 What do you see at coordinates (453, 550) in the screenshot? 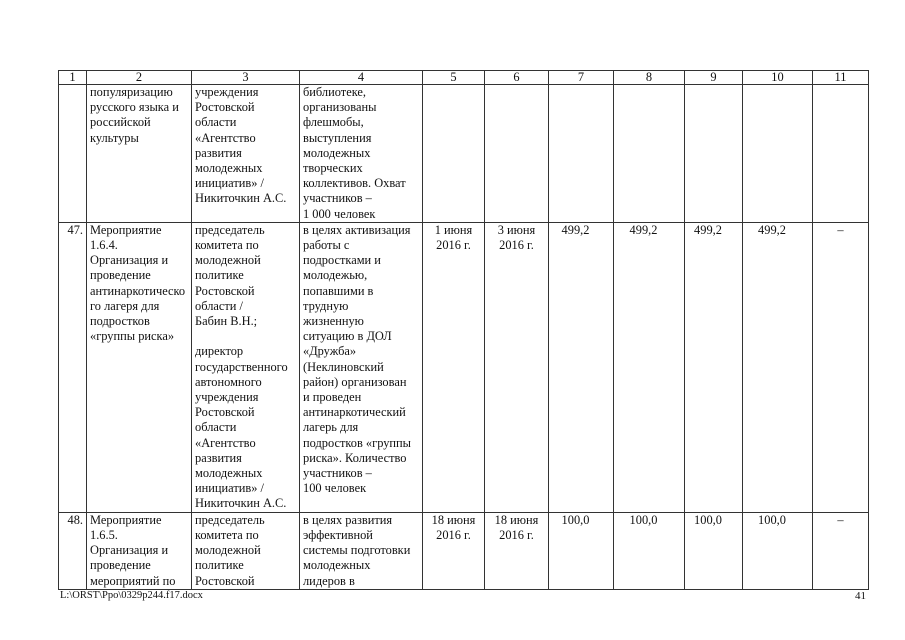
I see `start-date-cell: 18 июня 2016 г.` at bounding box center [453, 550].